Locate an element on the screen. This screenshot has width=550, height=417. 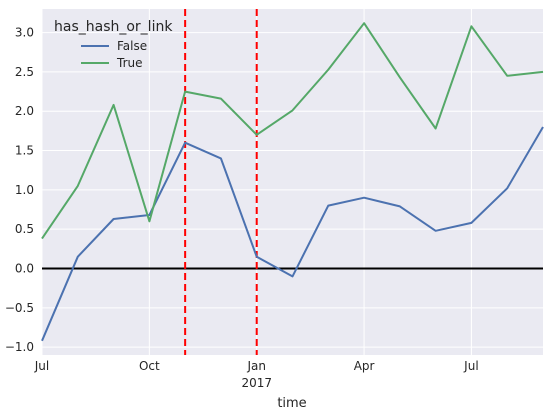
y-tick-label: 3.0 is located at coordinates (24, 33).